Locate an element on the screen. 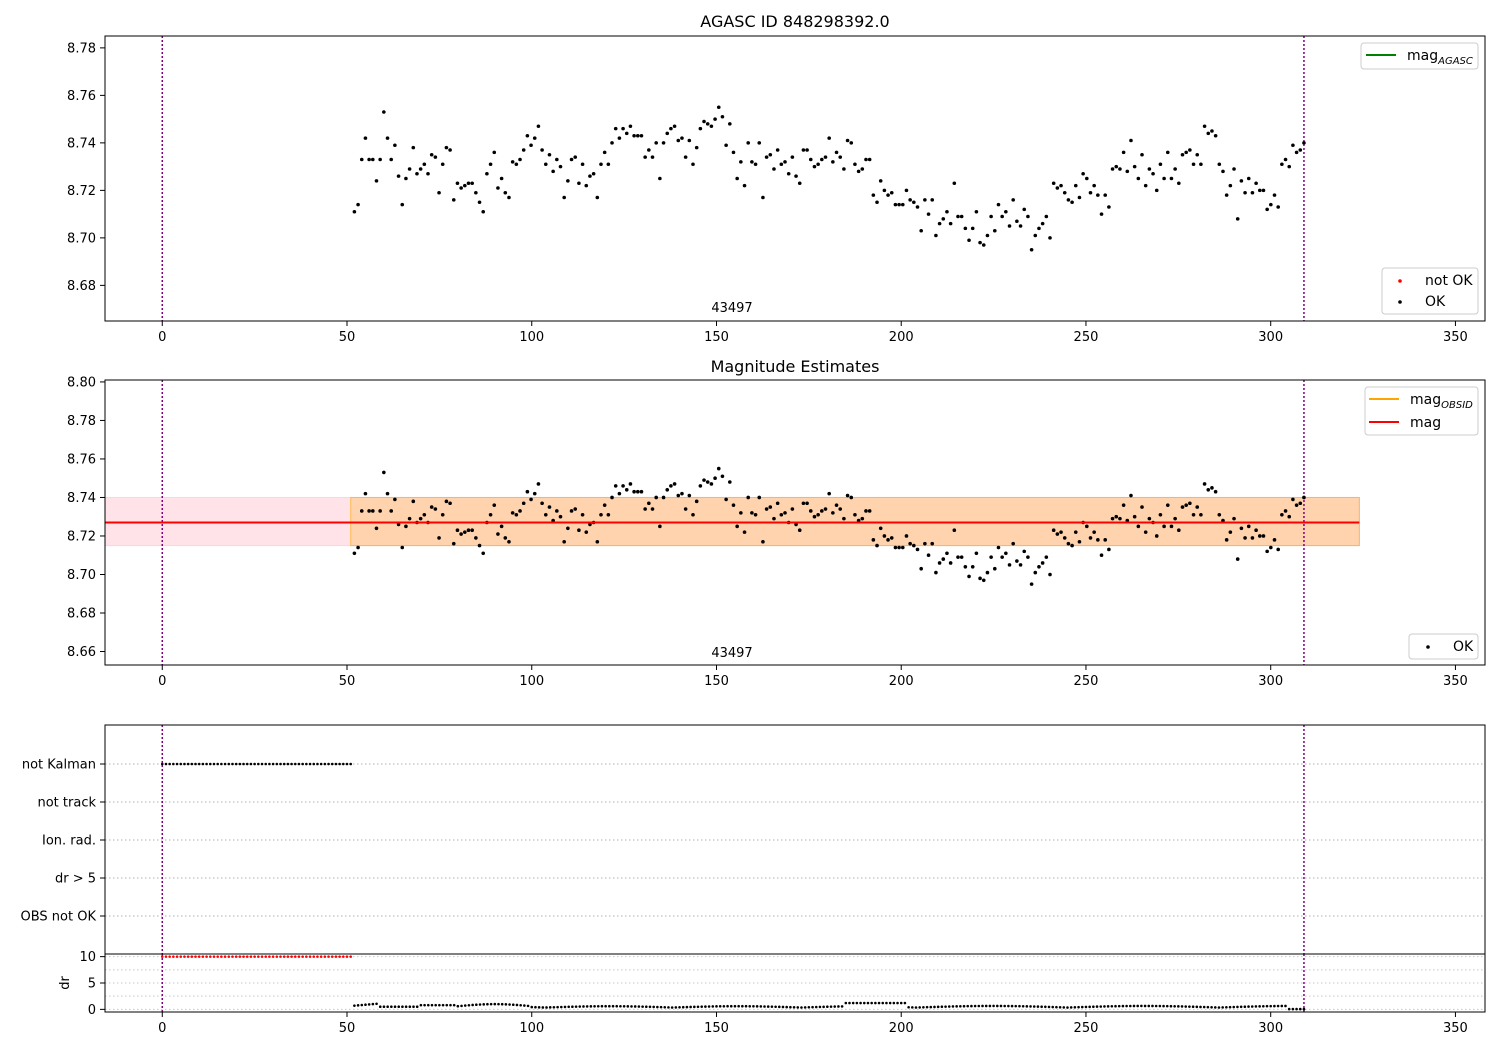  magnitude-legend-bottom: OK is located at coordinates (1443, 646).